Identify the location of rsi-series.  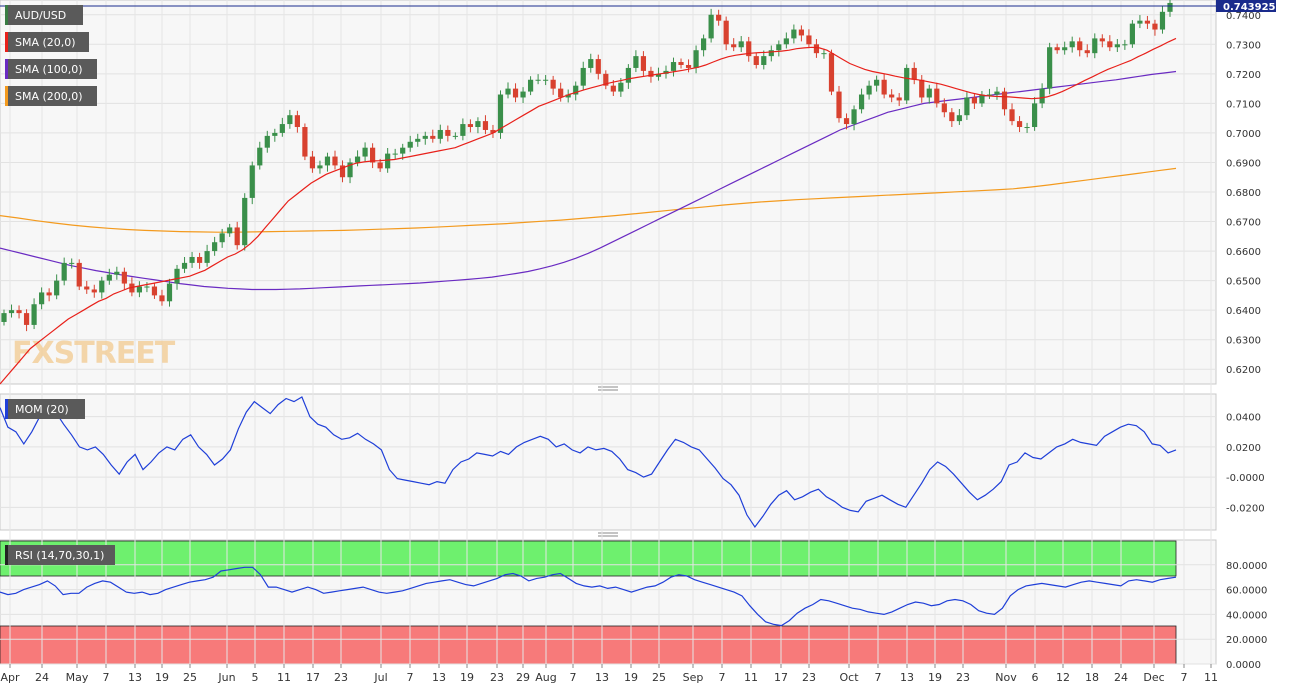
(588, 596).